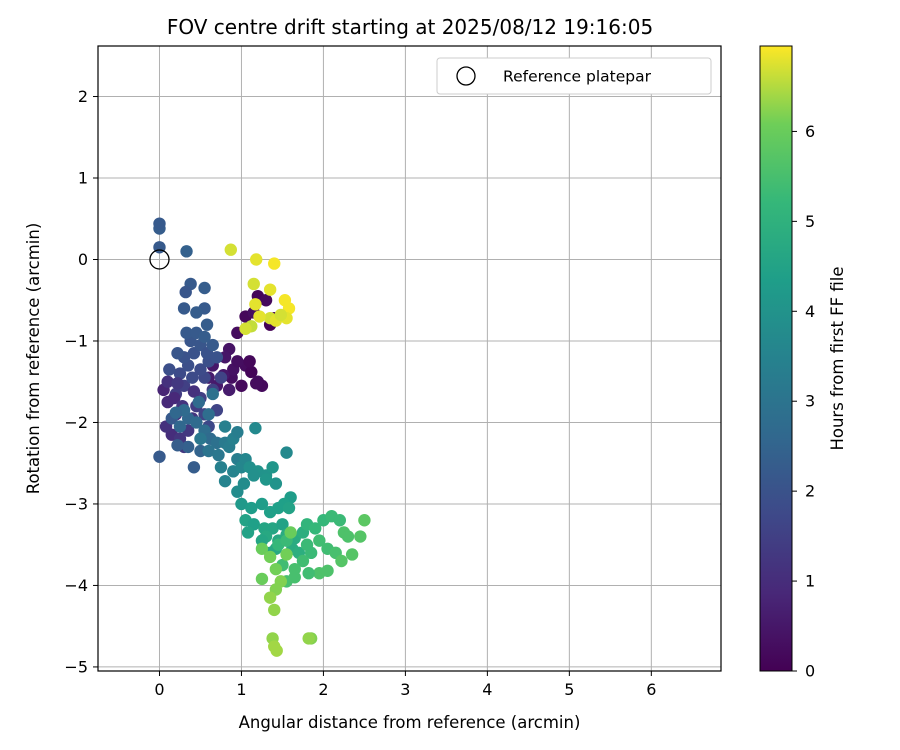 The image size is (900, 750). Describe the element at coordinates (159, 689) in the screenshot. I see `x-tick-label: 0` at that location.